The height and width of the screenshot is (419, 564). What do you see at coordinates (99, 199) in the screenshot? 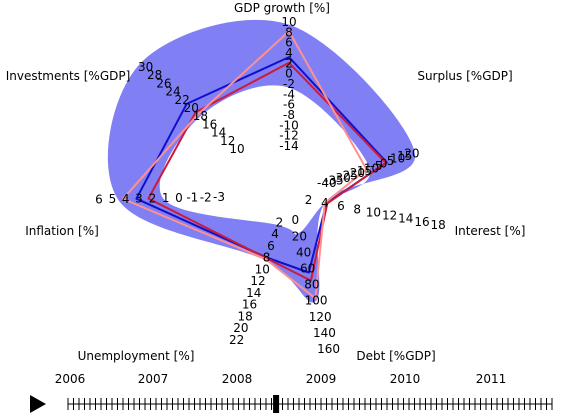
I see `tick-label-inflation: 6` at bounding box center [99, 199].